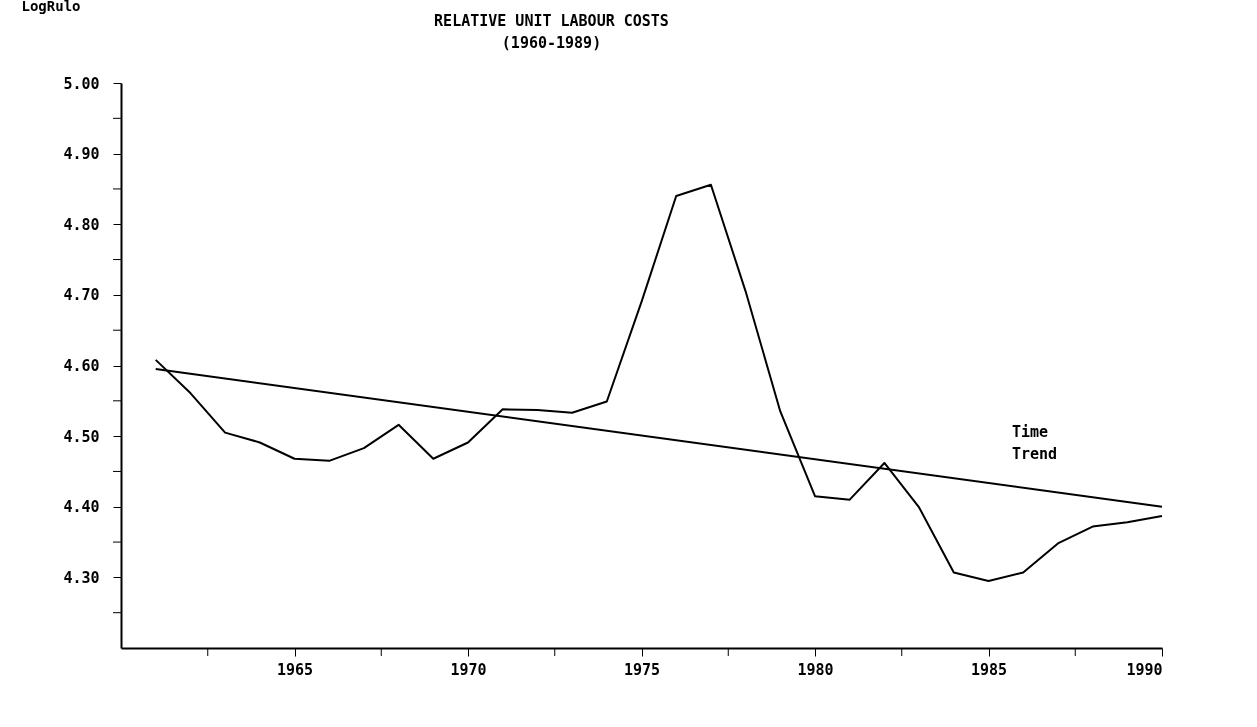 The image size is (1257, 727). What do you see at coordinates (642, 669) in the screenshot?
I see `x-tick-label: 1975` at bounding box center [642, 669].